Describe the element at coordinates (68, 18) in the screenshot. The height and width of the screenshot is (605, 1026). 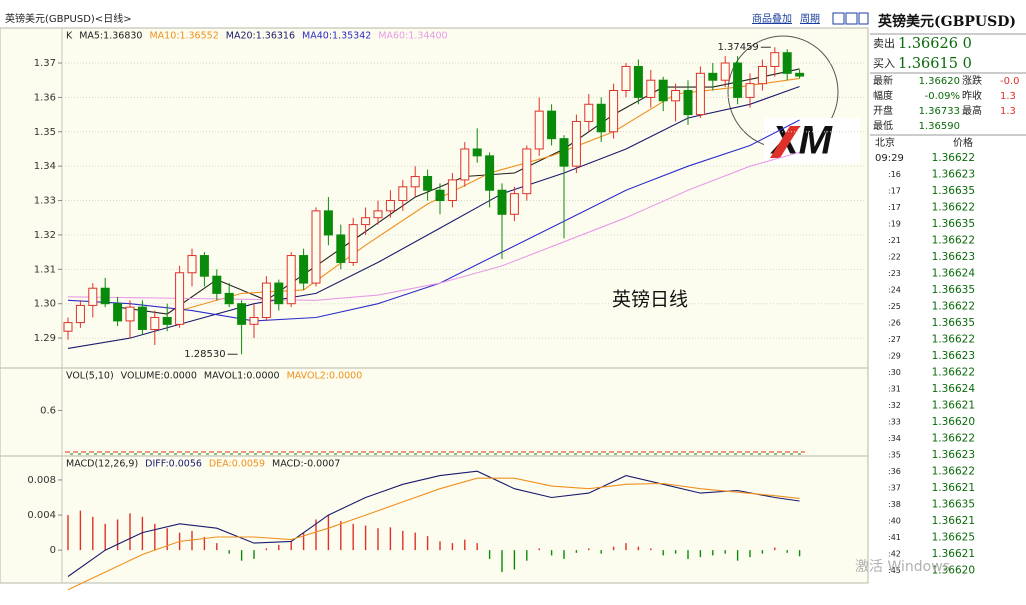
I see `window-title: 英镑美元(GBPUSD)<日线>` at that location.